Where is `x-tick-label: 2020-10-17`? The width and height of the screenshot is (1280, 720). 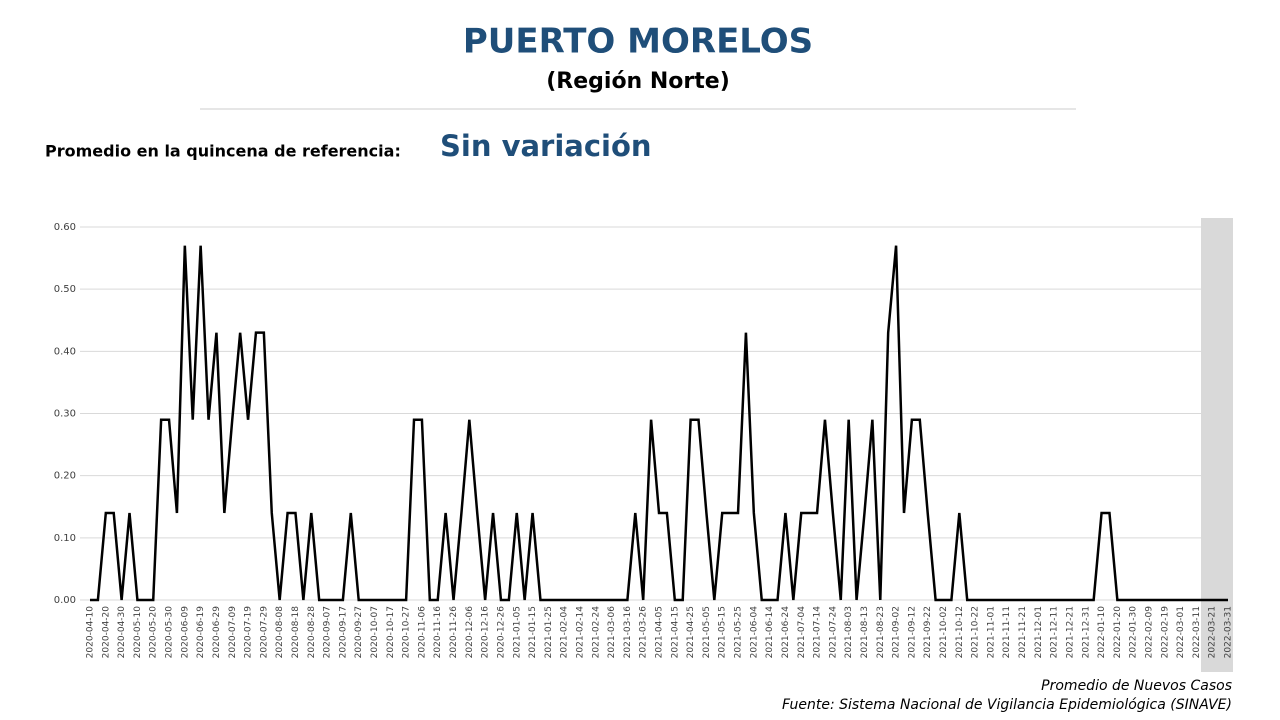 x-tick-label: 2020-10-17 is located at coordinates (391, 632).